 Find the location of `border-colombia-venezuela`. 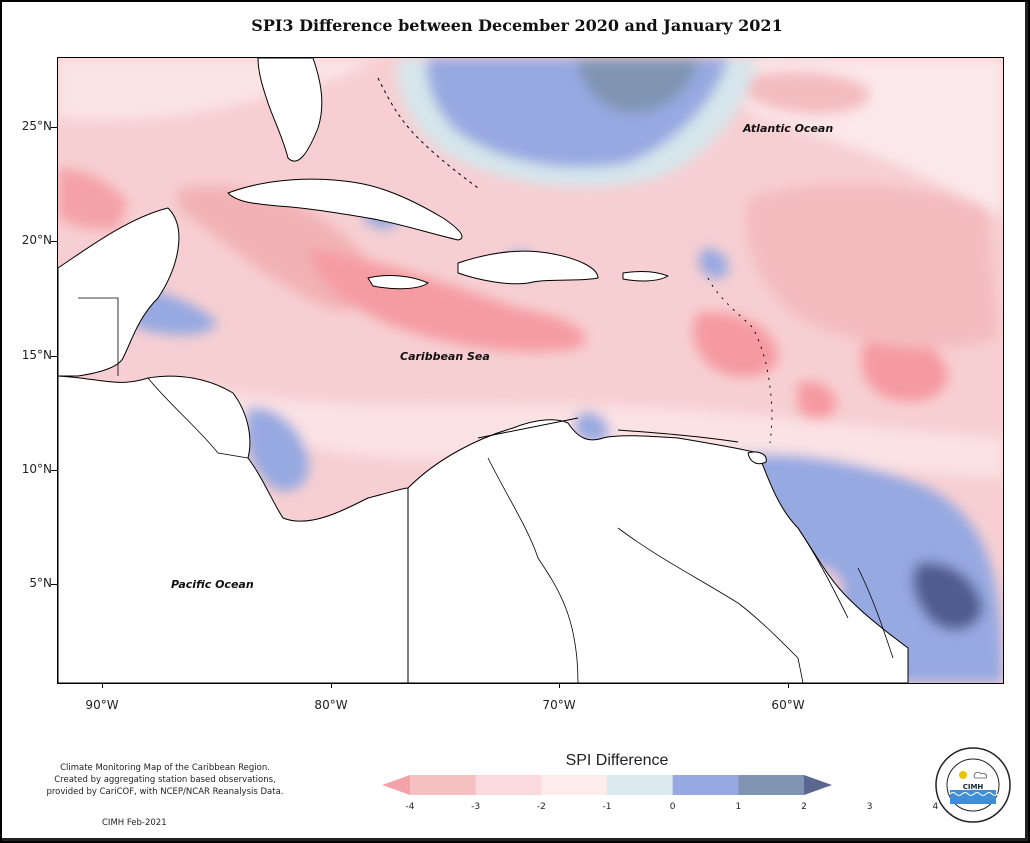

border-colombia-venezuela is located at coordinates (533, 570).